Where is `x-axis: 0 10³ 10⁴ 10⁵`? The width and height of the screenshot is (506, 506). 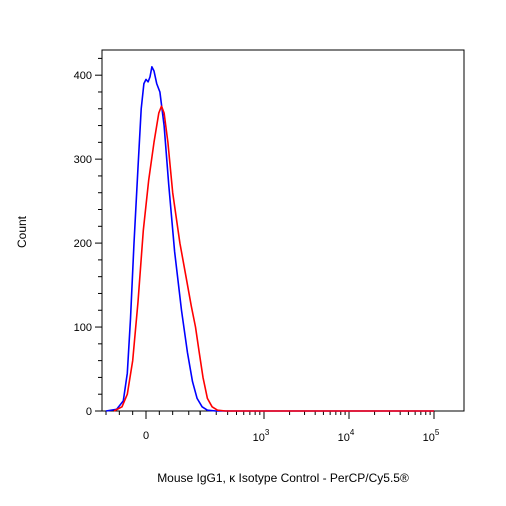 x-axis: 0 10³ 10⁴ 10⁵ is located at coordinates (272, 427).